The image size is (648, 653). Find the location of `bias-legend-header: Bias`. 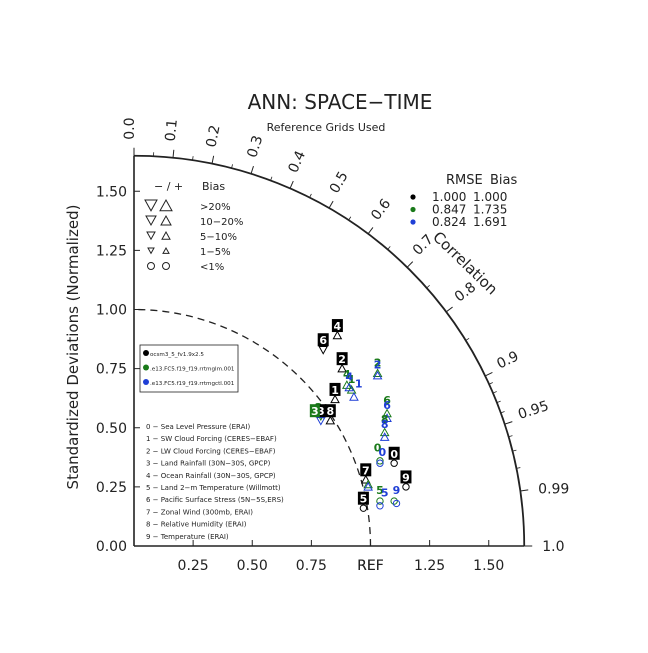

bias-legend-header: Bias is located at coordinates (213, 186).